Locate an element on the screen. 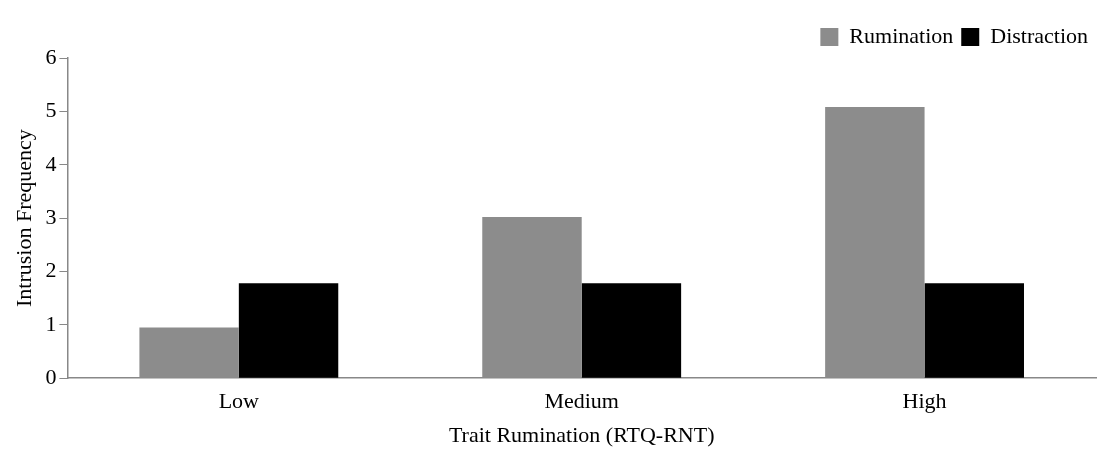  x-tick-label: High is located at coordinates (924, 401).